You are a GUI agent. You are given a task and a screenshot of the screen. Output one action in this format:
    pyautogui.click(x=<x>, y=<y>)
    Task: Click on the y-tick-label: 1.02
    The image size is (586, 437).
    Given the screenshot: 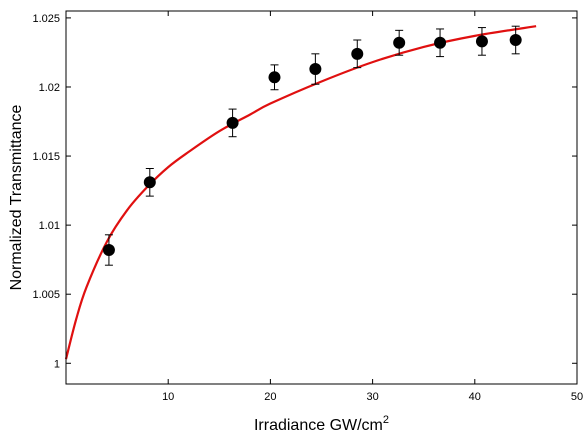 What is the action you would take?
    pyautogui.click(x=49, y=88)
    